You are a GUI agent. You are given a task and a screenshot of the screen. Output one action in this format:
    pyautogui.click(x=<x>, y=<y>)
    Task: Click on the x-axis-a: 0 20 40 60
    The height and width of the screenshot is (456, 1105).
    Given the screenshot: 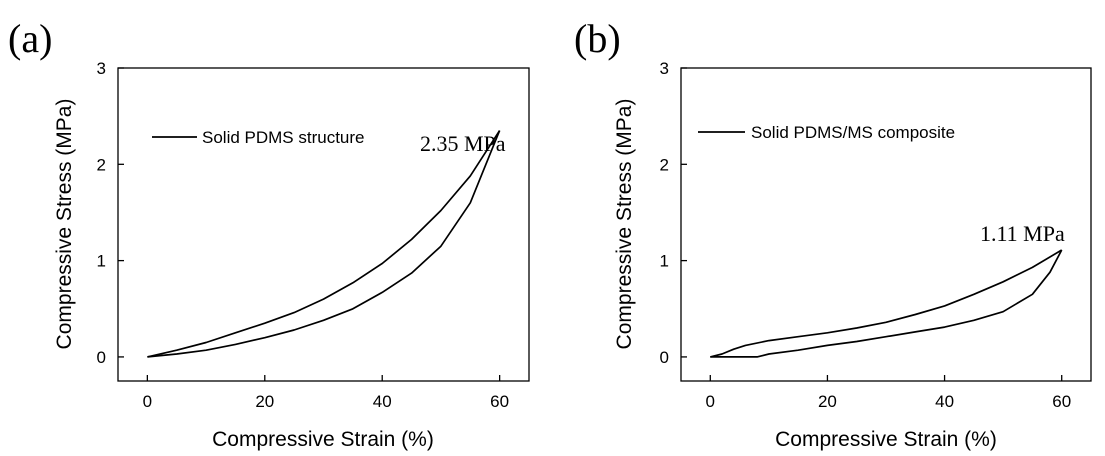 What is the action you would take?
    pyautogui.click(x=326, y=393)
    